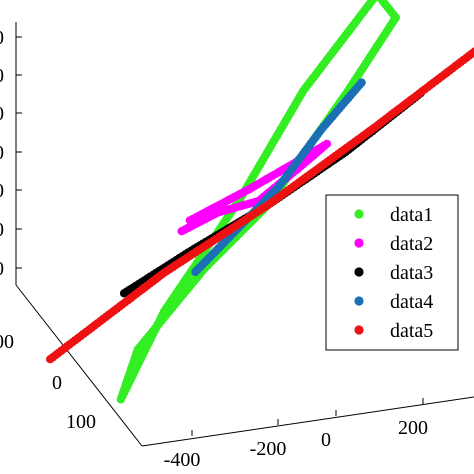 The height and width of the screenshot is (474, 474). Describe the element at coordinates (361, 82) in the screenshot. I see `data-point-data4` at that location.